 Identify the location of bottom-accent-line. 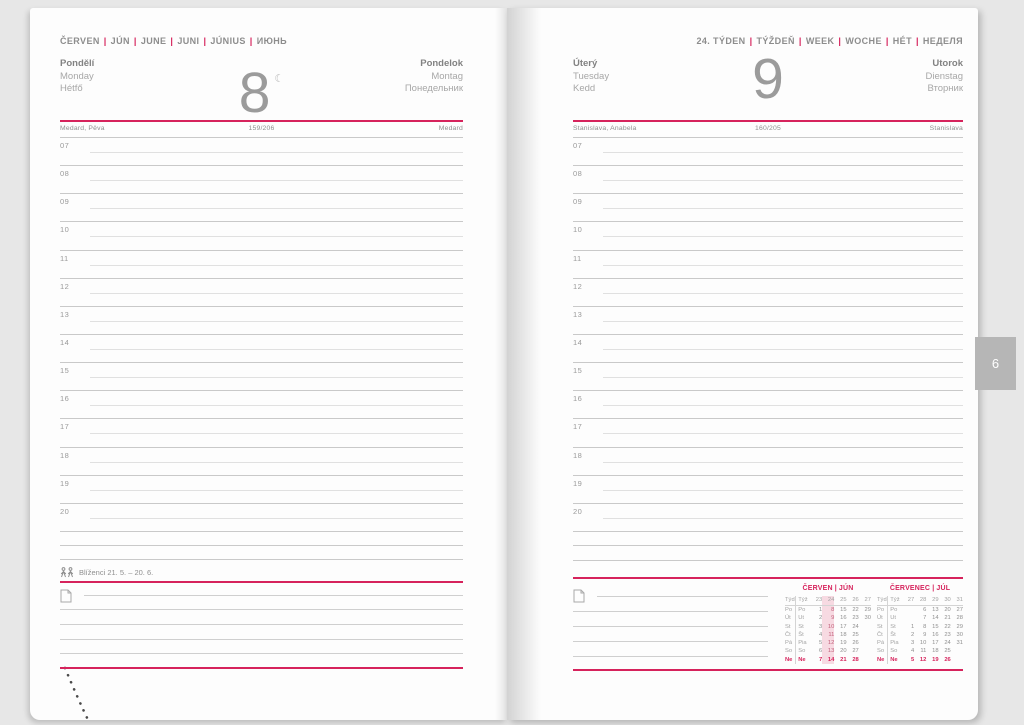
(261, 668).